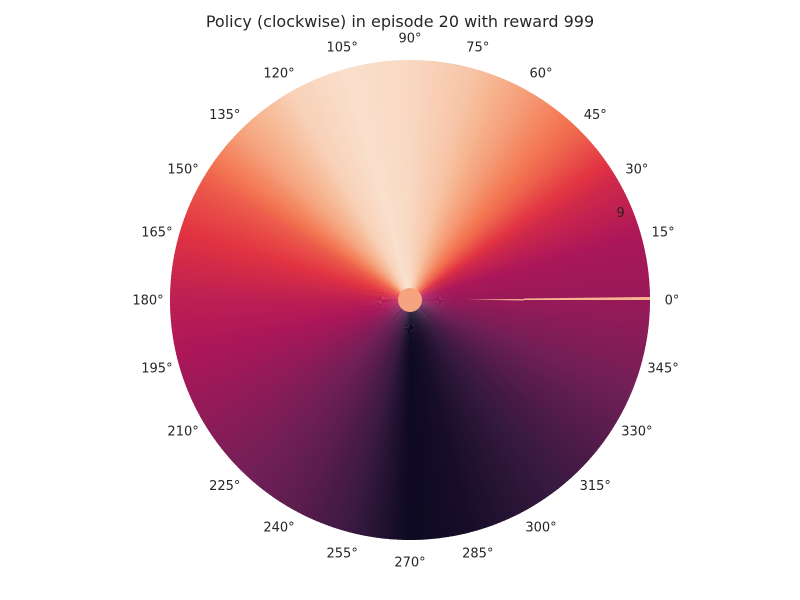 The width and height of the screenshot is (800, 600). I want to click on angle-tick-label: 105°, so click(342, 47).